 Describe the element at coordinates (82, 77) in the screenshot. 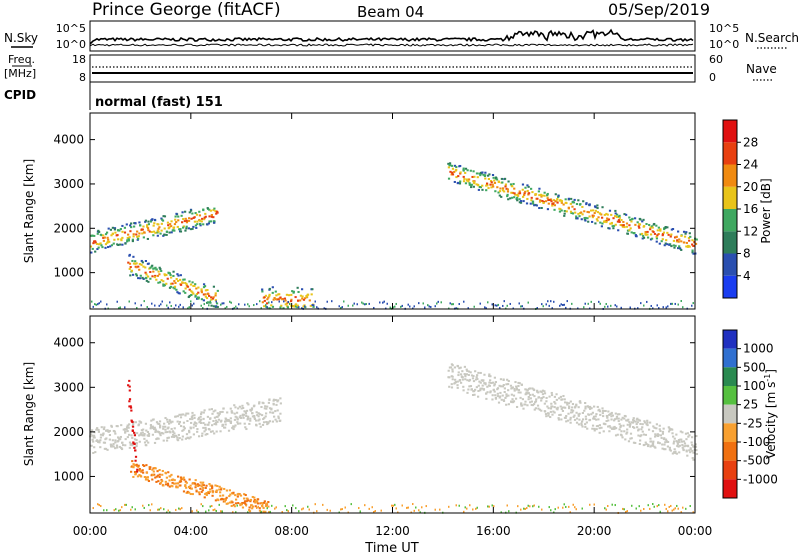

I see `freq-tick-bottom: 8` at that location.